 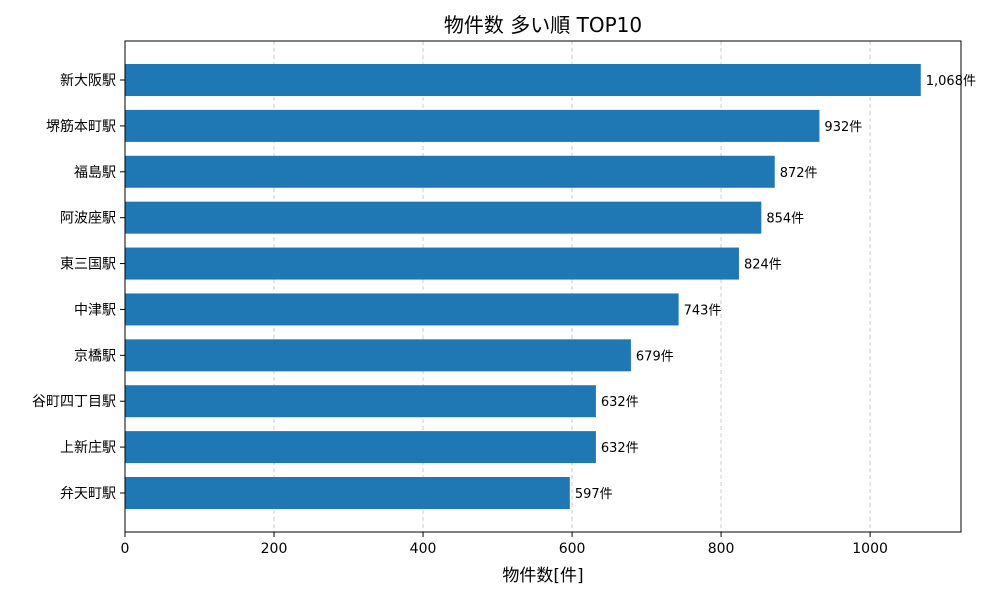 What do you see at coordinates (274, 549) in the screenshot?
I see `x-tick-label: 200` at bounding box center [274, 549].